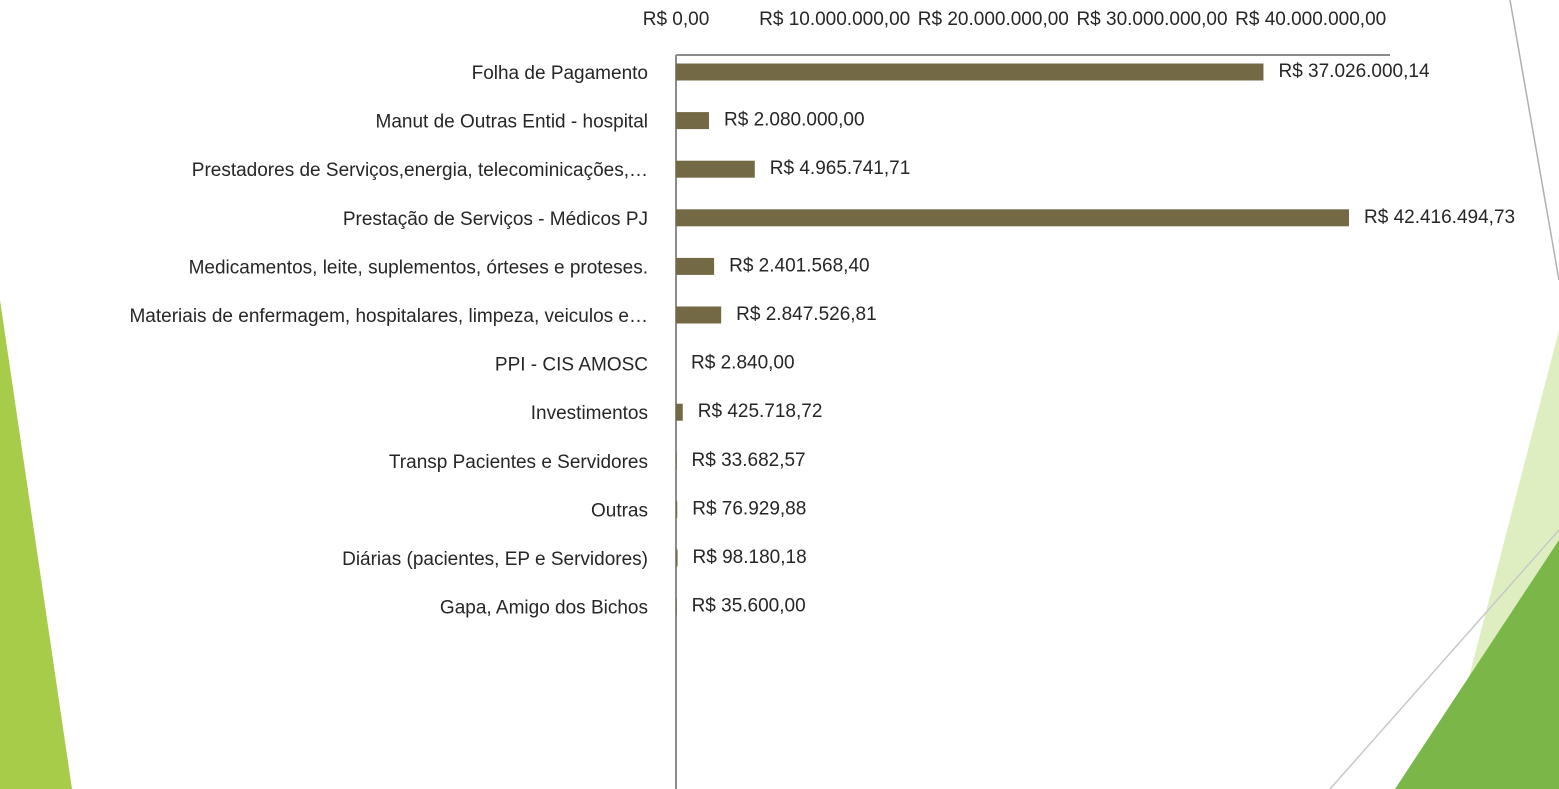 This screenshot has width=1559, height=789. What do you see at coordinates (750, 557) in the screenshot?
I see `data-label: R$ 98.180,18` at bounding box center [750, 557].